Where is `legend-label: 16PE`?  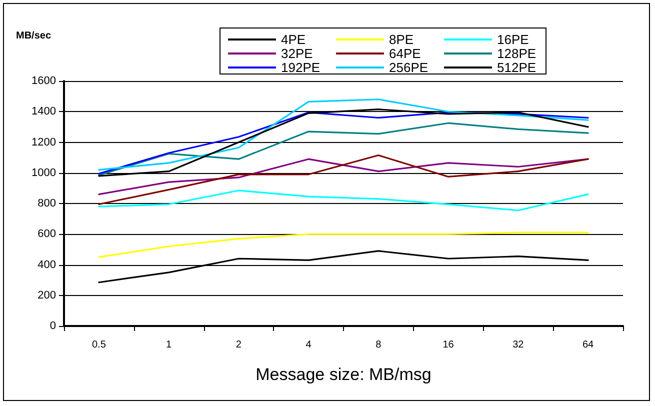 legend-label: 16PE is located at coordinates (513, 39).